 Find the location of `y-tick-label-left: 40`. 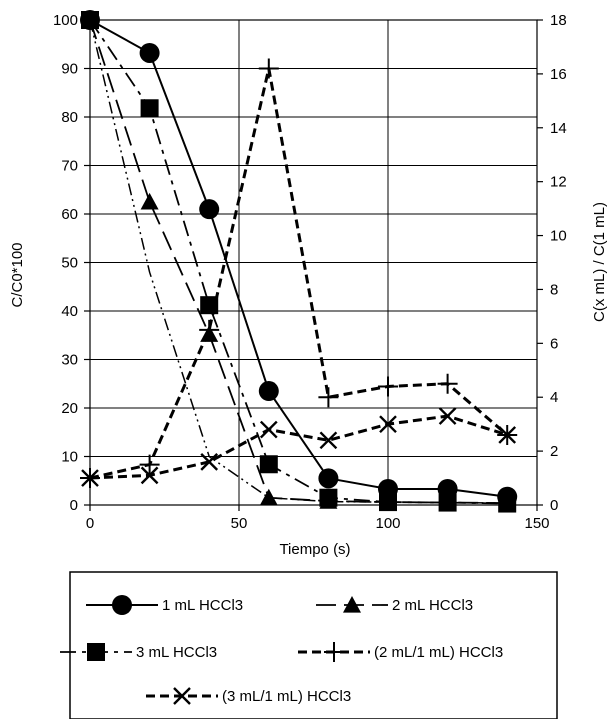

y-tick-label-left: 40 is located at coordinates (69, 311).